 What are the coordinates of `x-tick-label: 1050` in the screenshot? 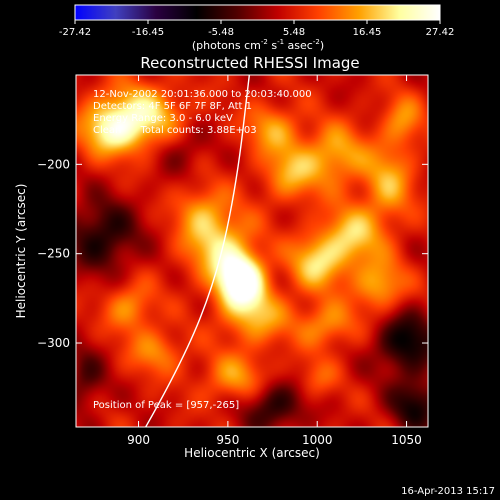 It's located at (406, 440).